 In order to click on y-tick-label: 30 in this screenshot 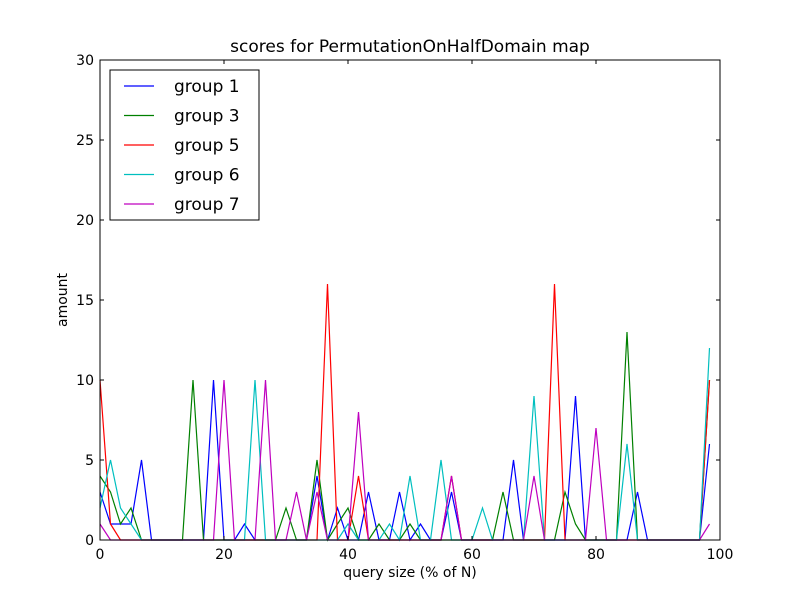, I will do `click(85, 61)`.